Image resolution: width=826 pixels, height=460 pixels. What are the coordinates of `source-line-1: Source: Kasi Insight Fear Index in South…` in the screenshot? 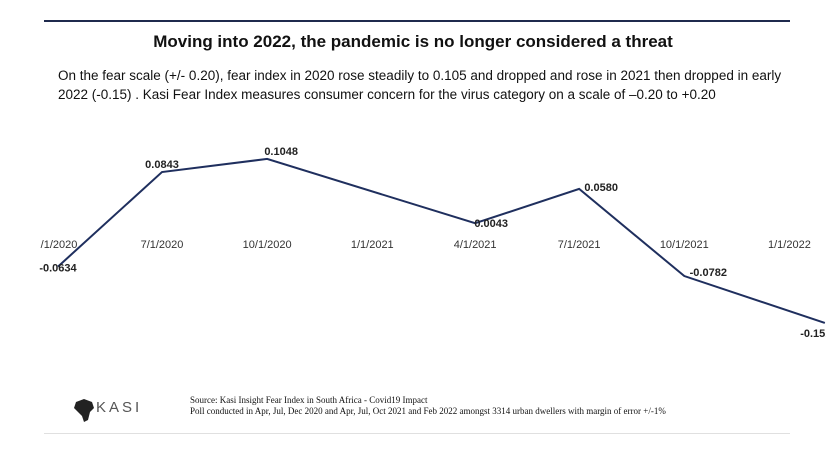 It's located at (309, 400).